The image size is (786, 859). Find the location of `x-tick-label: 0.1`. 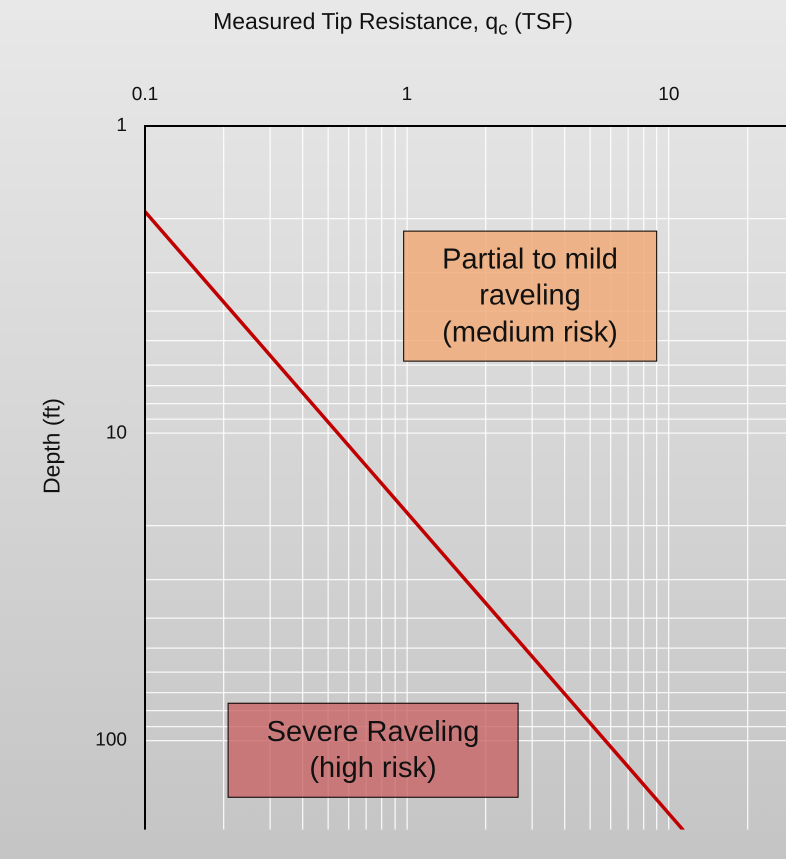

x-tick-label: 0.1 is located at coordinates (145, 94).